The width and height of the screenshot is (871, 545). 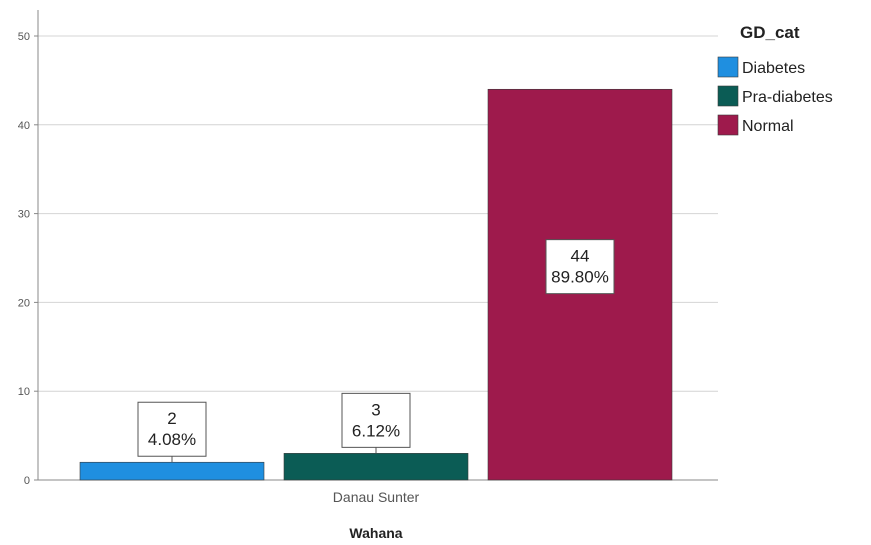 What do you see at coordinates (24, 215) in the screenshot?
I see `y-tick-label: 30` at bounding box center [24, 215].